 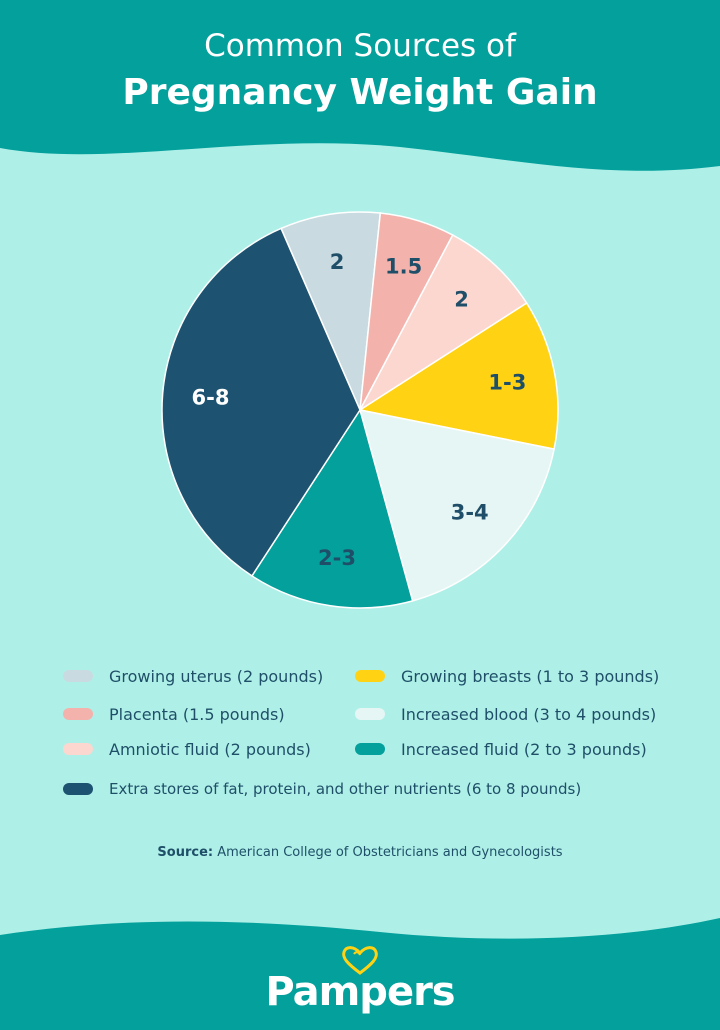 What do you see at coordinates (337, 558) in the screenshot?
I see `pie-slice-label-5: 2-3` at bounding box center [337, 558].